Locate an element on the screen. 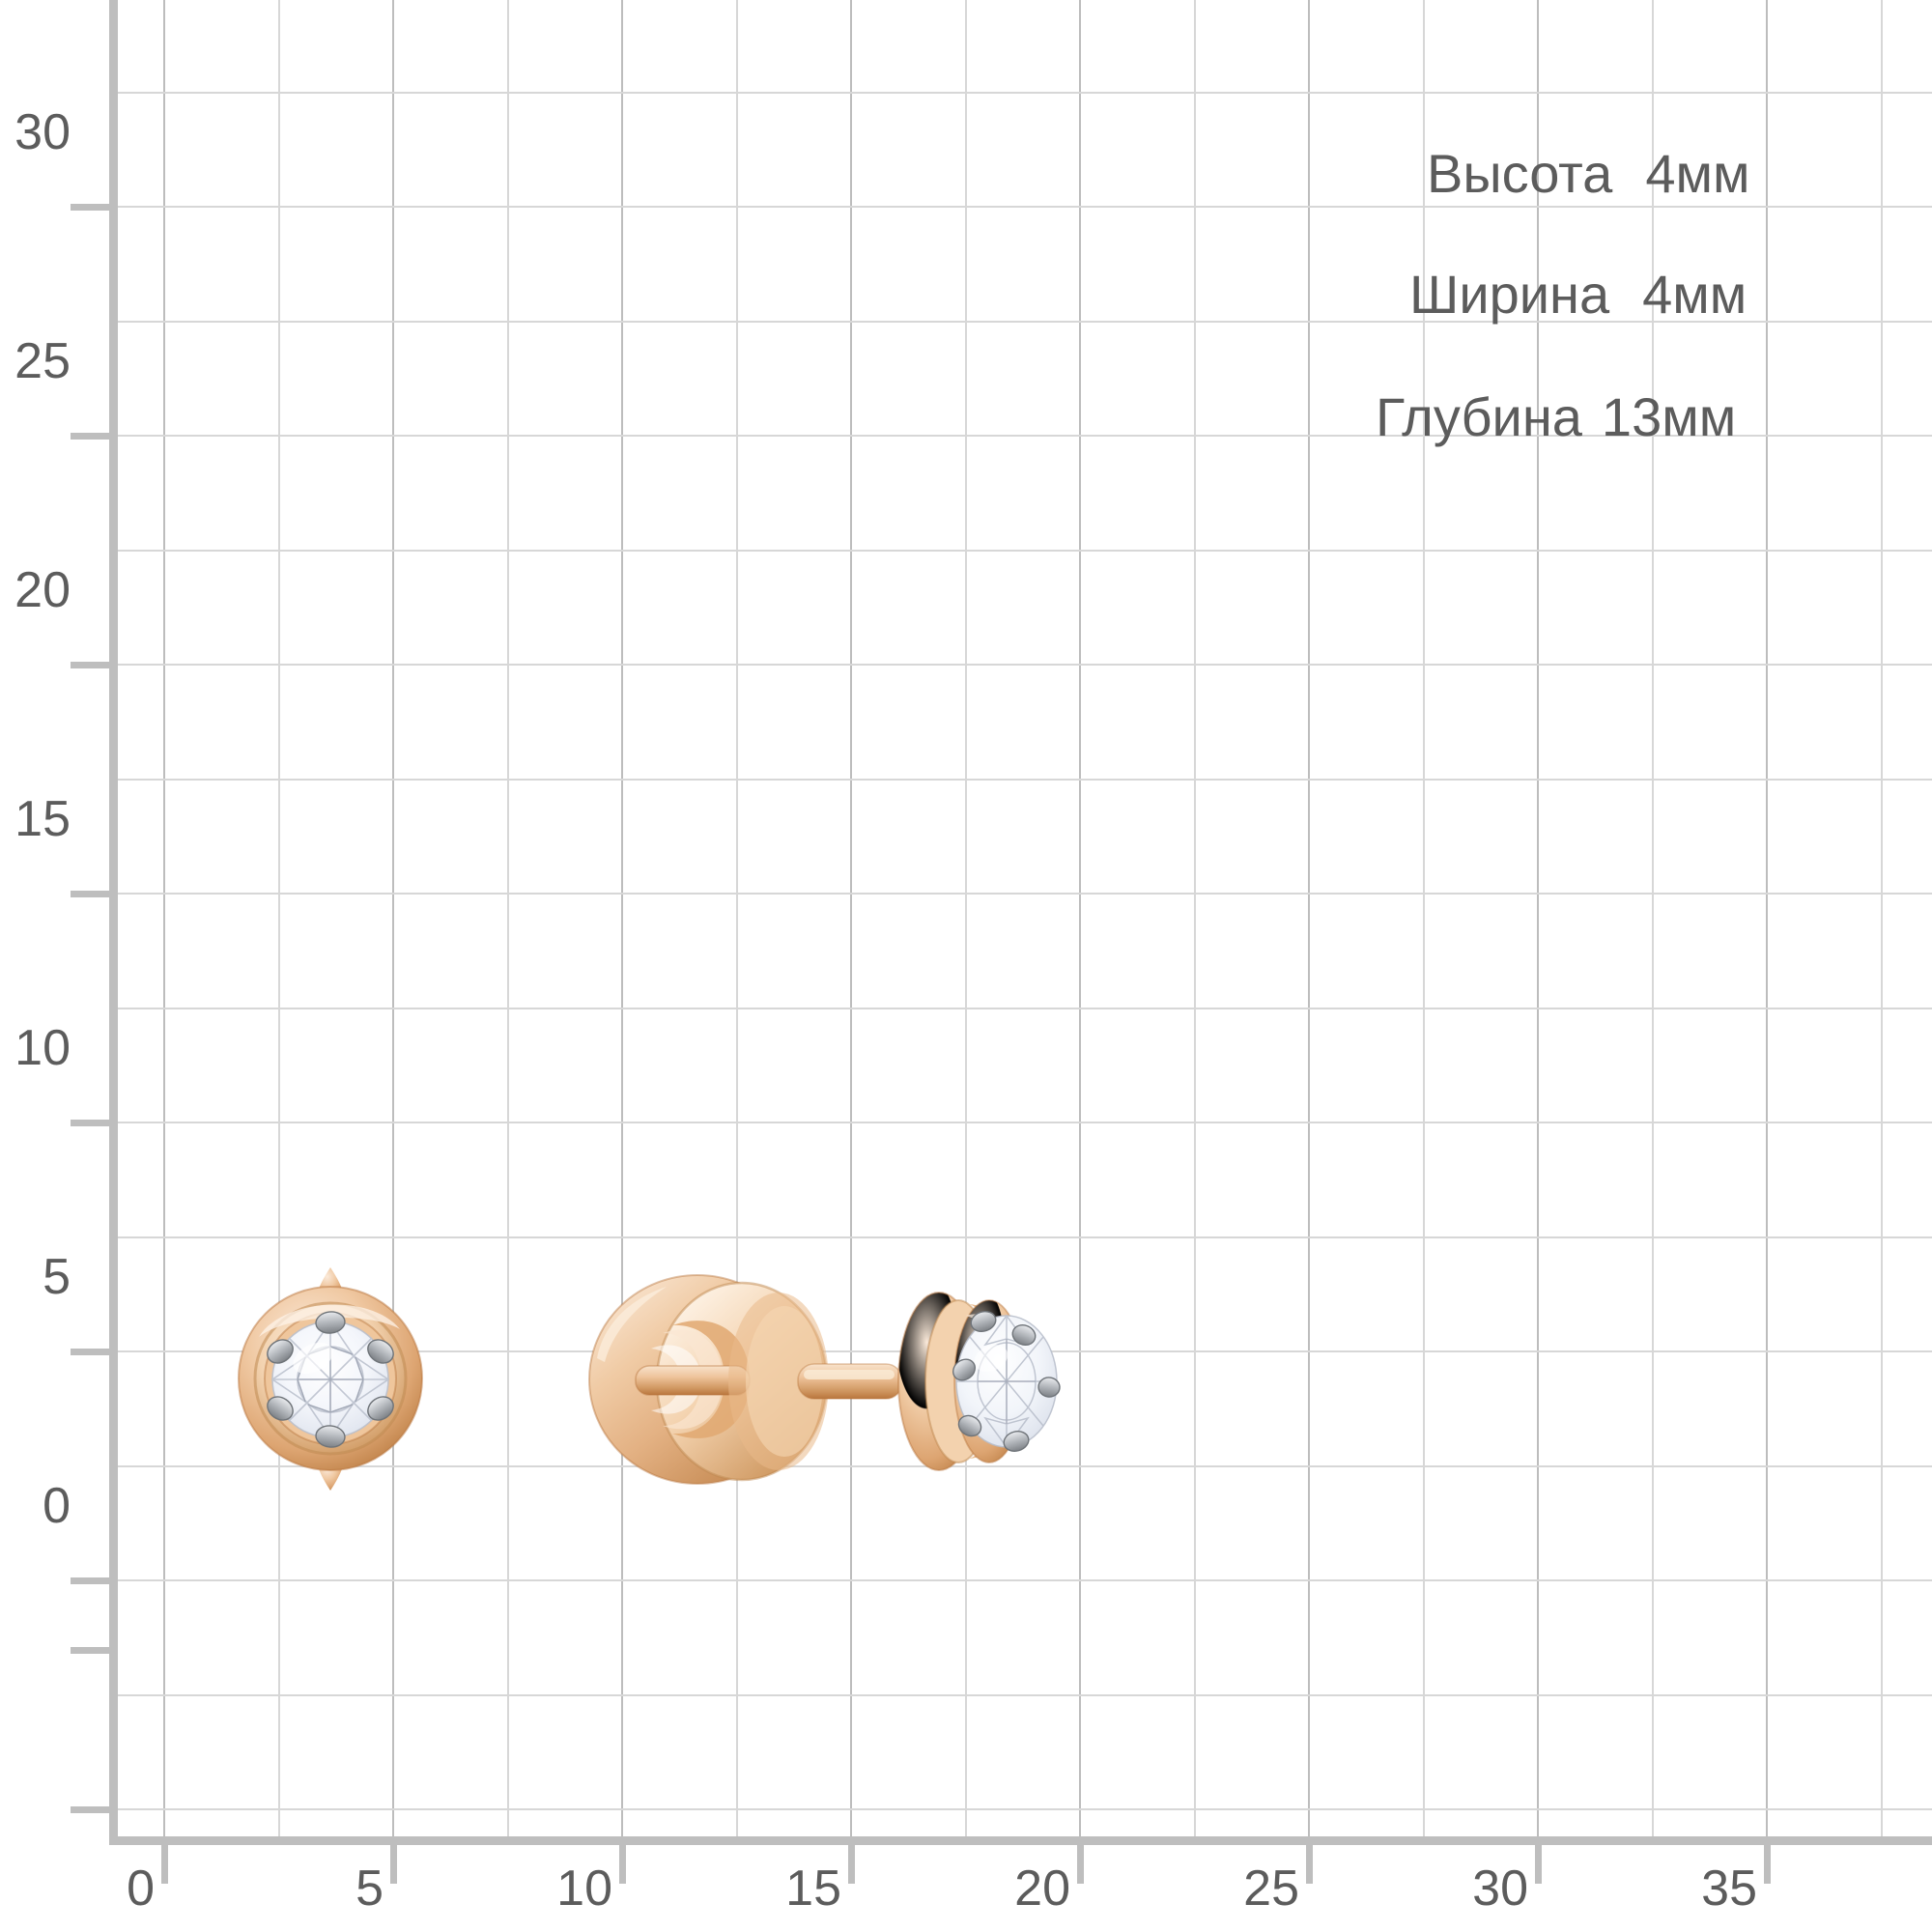 The image size is (1932, 1932). y-axis-tick-label: 20 is located at coordinates (42, 590).